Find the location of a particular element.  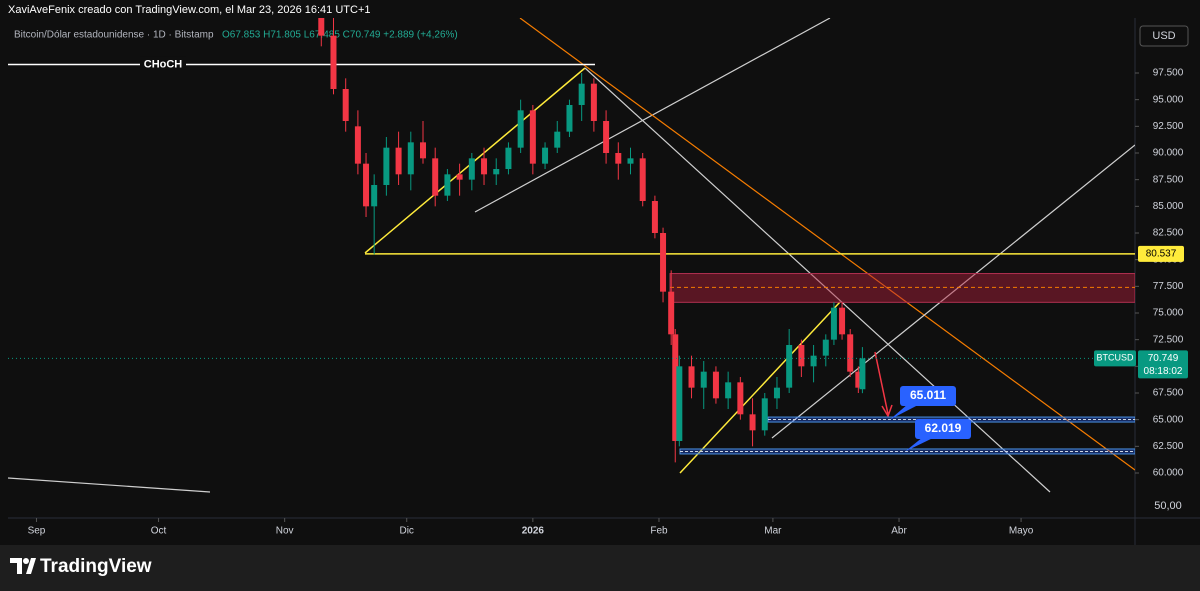

y-tick-label: 60.000 is located at coordinates (1168, 473).